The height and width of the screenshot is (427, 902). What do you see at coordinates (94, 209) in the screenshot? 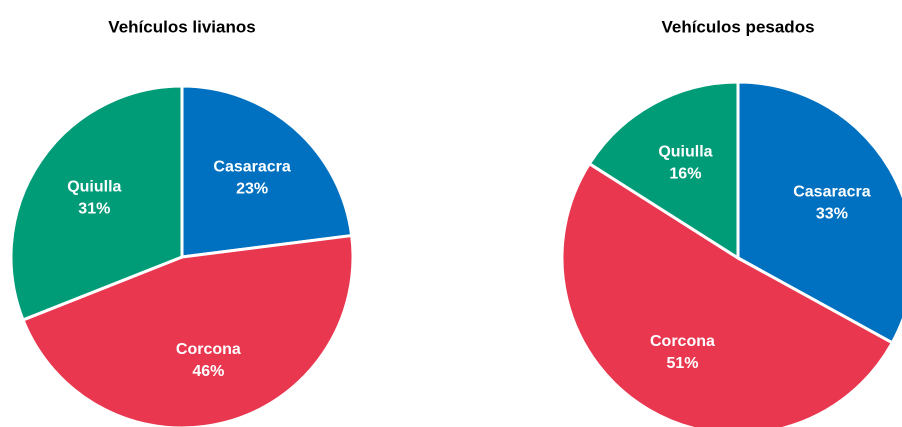
I see `slice-value-label: 31%` at bounding box center [94, 209].